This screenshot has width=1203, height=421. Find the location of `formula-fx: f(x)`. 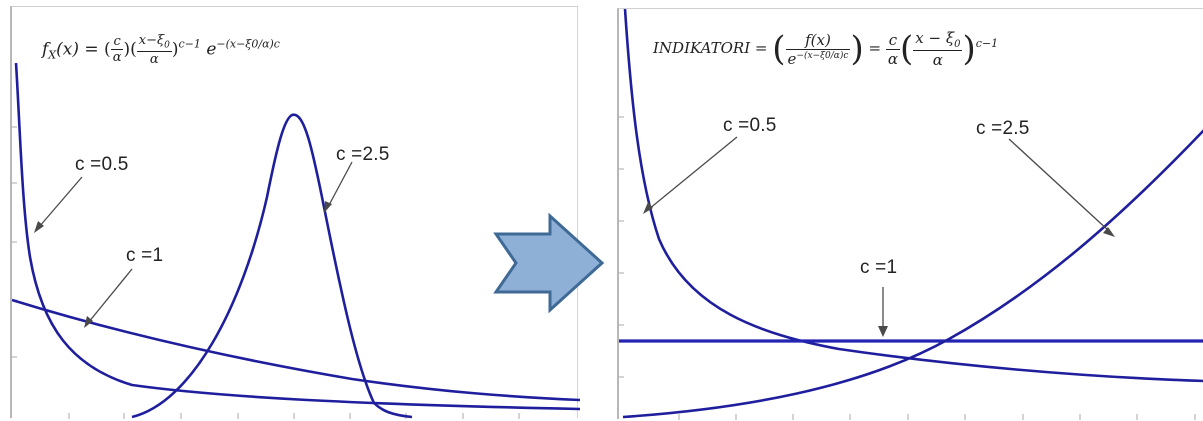

formula-fx: f(x) is located at coordinates (818, 39).